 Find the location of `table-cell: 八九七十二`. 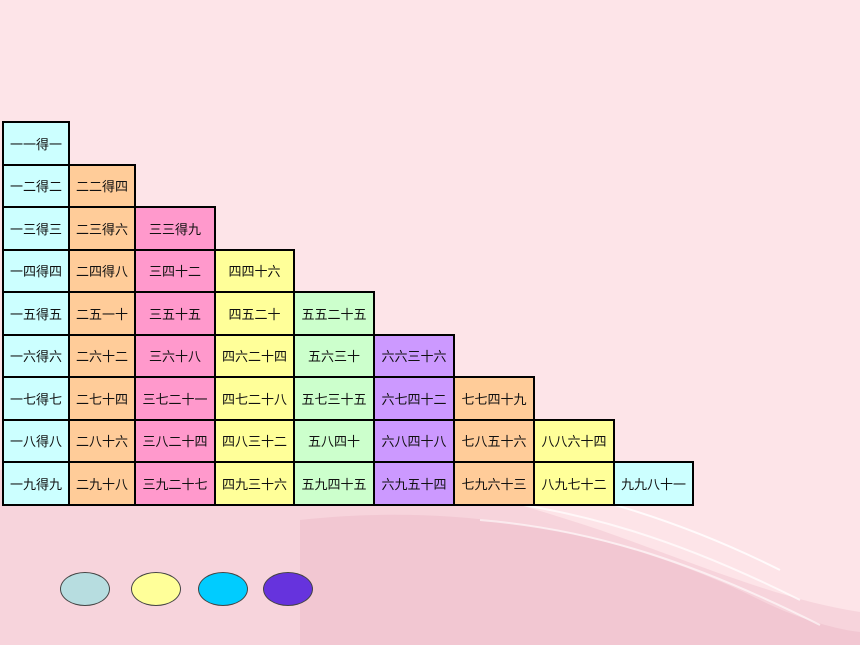

table-cell: 八九七十二 is located at coordinates (574, 483).